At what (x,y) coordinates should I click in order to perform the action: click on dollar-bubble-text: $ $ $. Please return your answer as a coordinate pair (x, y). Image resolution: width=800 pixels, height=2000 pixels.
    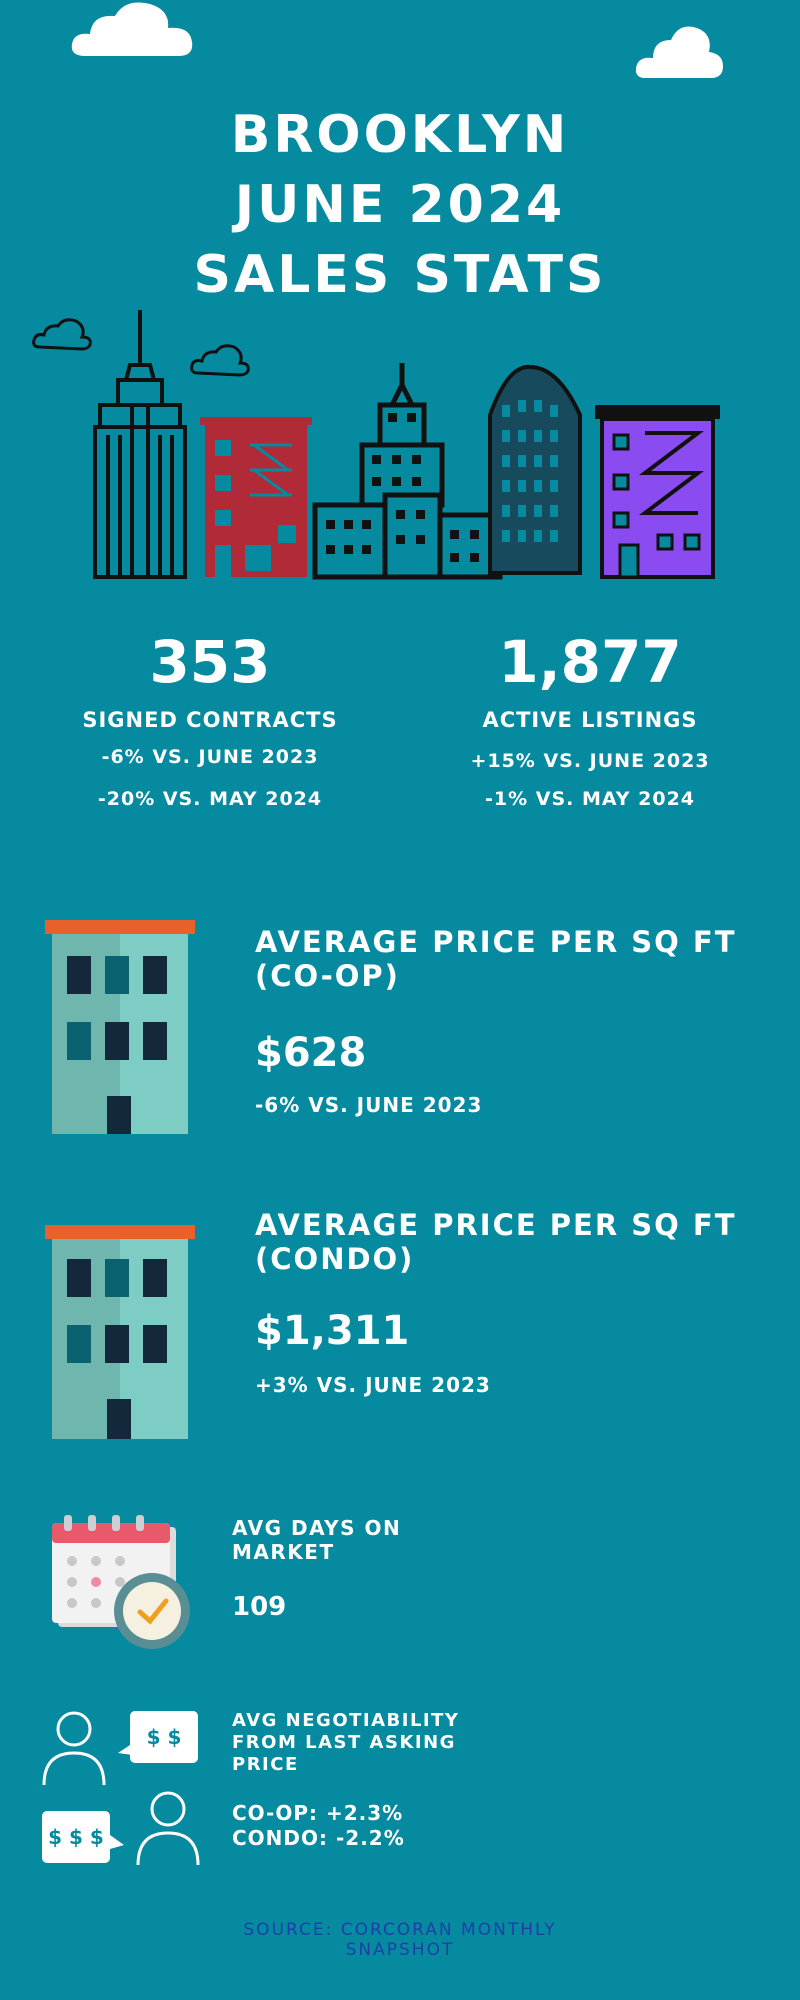
    Looking at the image, I should click on (76, 1837).